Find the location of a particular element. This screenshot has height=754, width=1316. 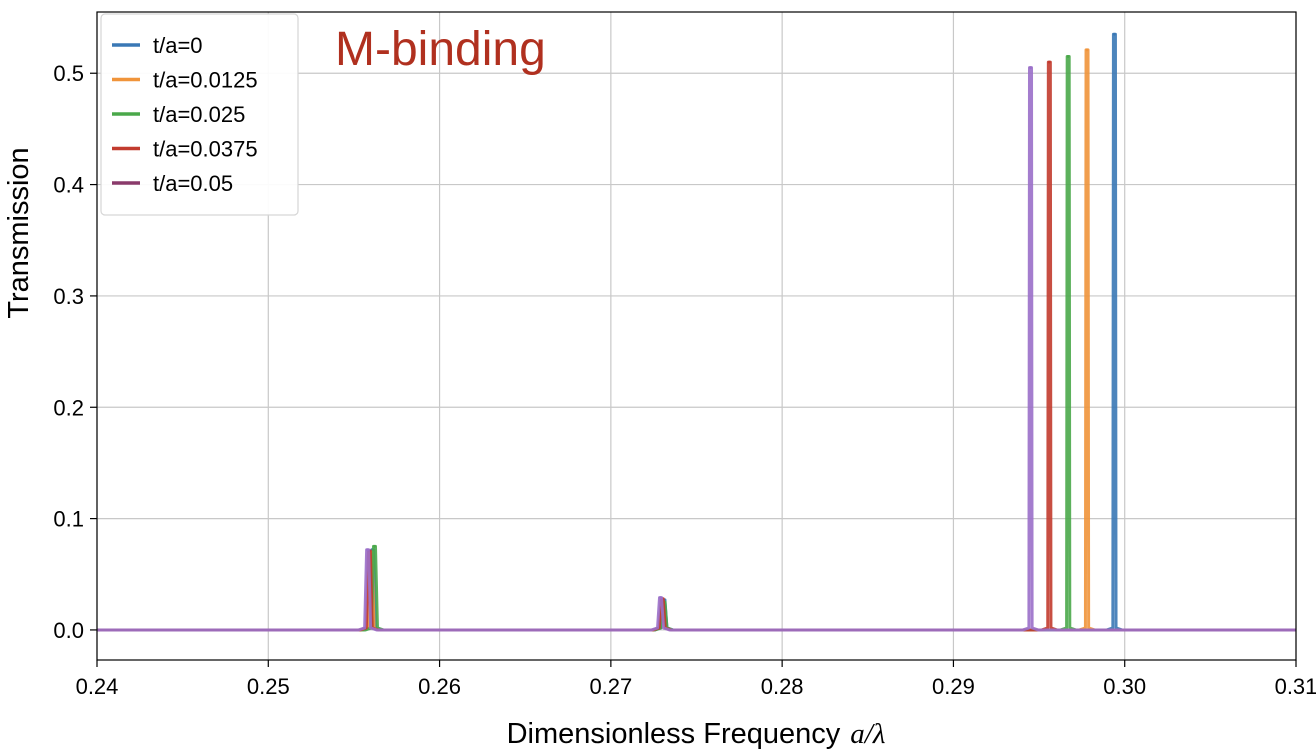

legend-item: t/a=0.0125 is located at coordinates (185, 80).